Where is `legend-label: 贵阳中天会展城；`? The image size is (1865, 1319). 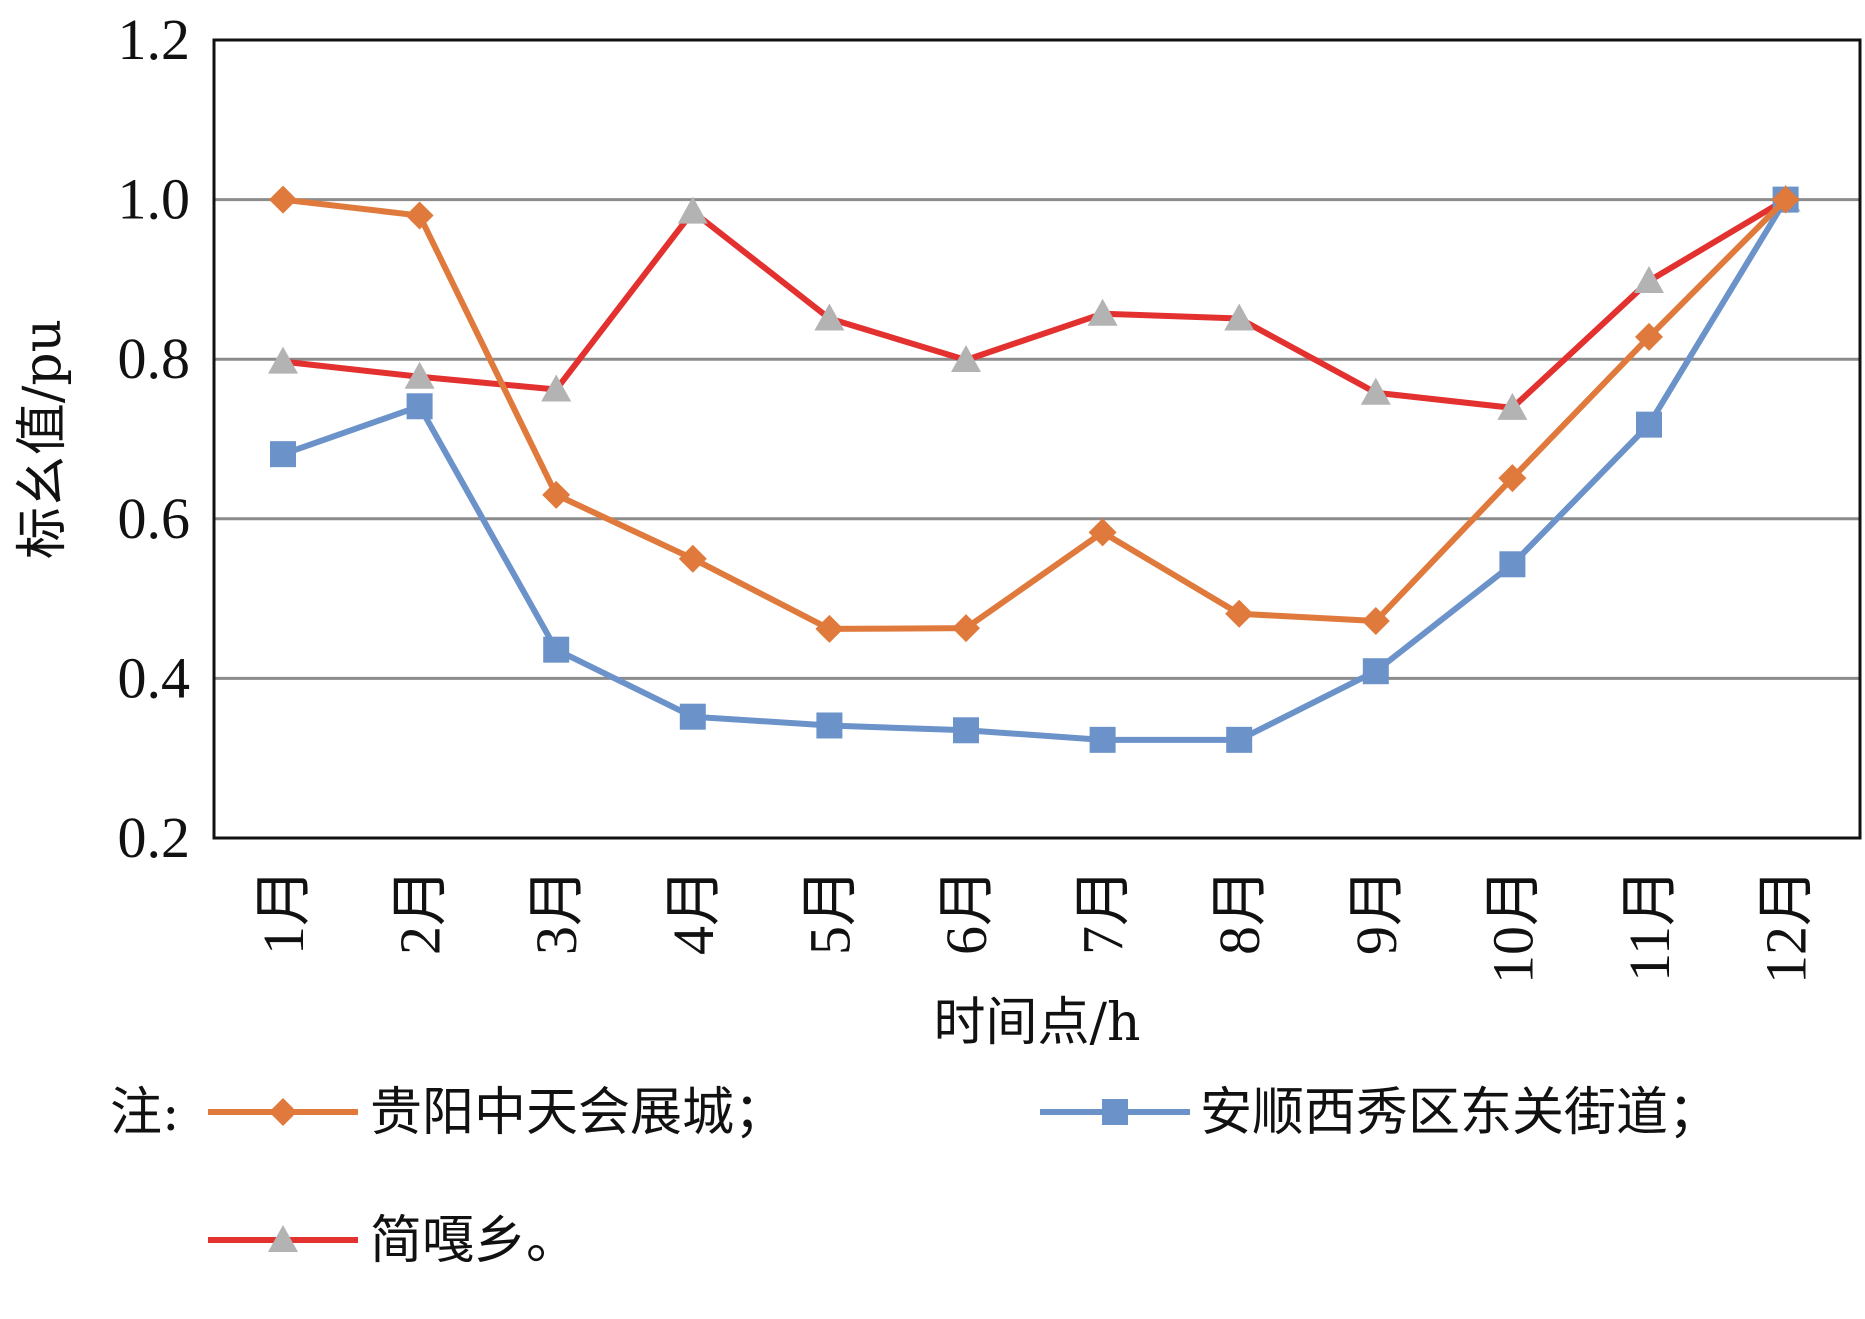
legend-label: 贵阳中天会展城； is located at coordinates (578, 1113).